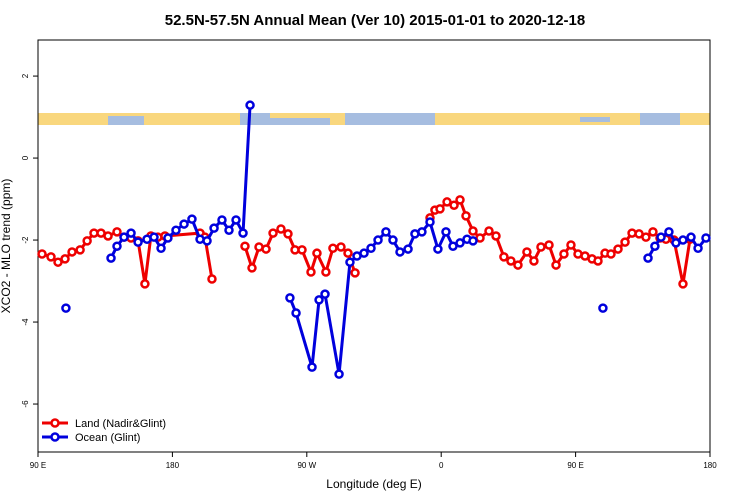  What do you see at coordinates (107, 438) in the screenshot?
I see `legend-label: Ocean (Glint)` at bounding box center [107, 438].